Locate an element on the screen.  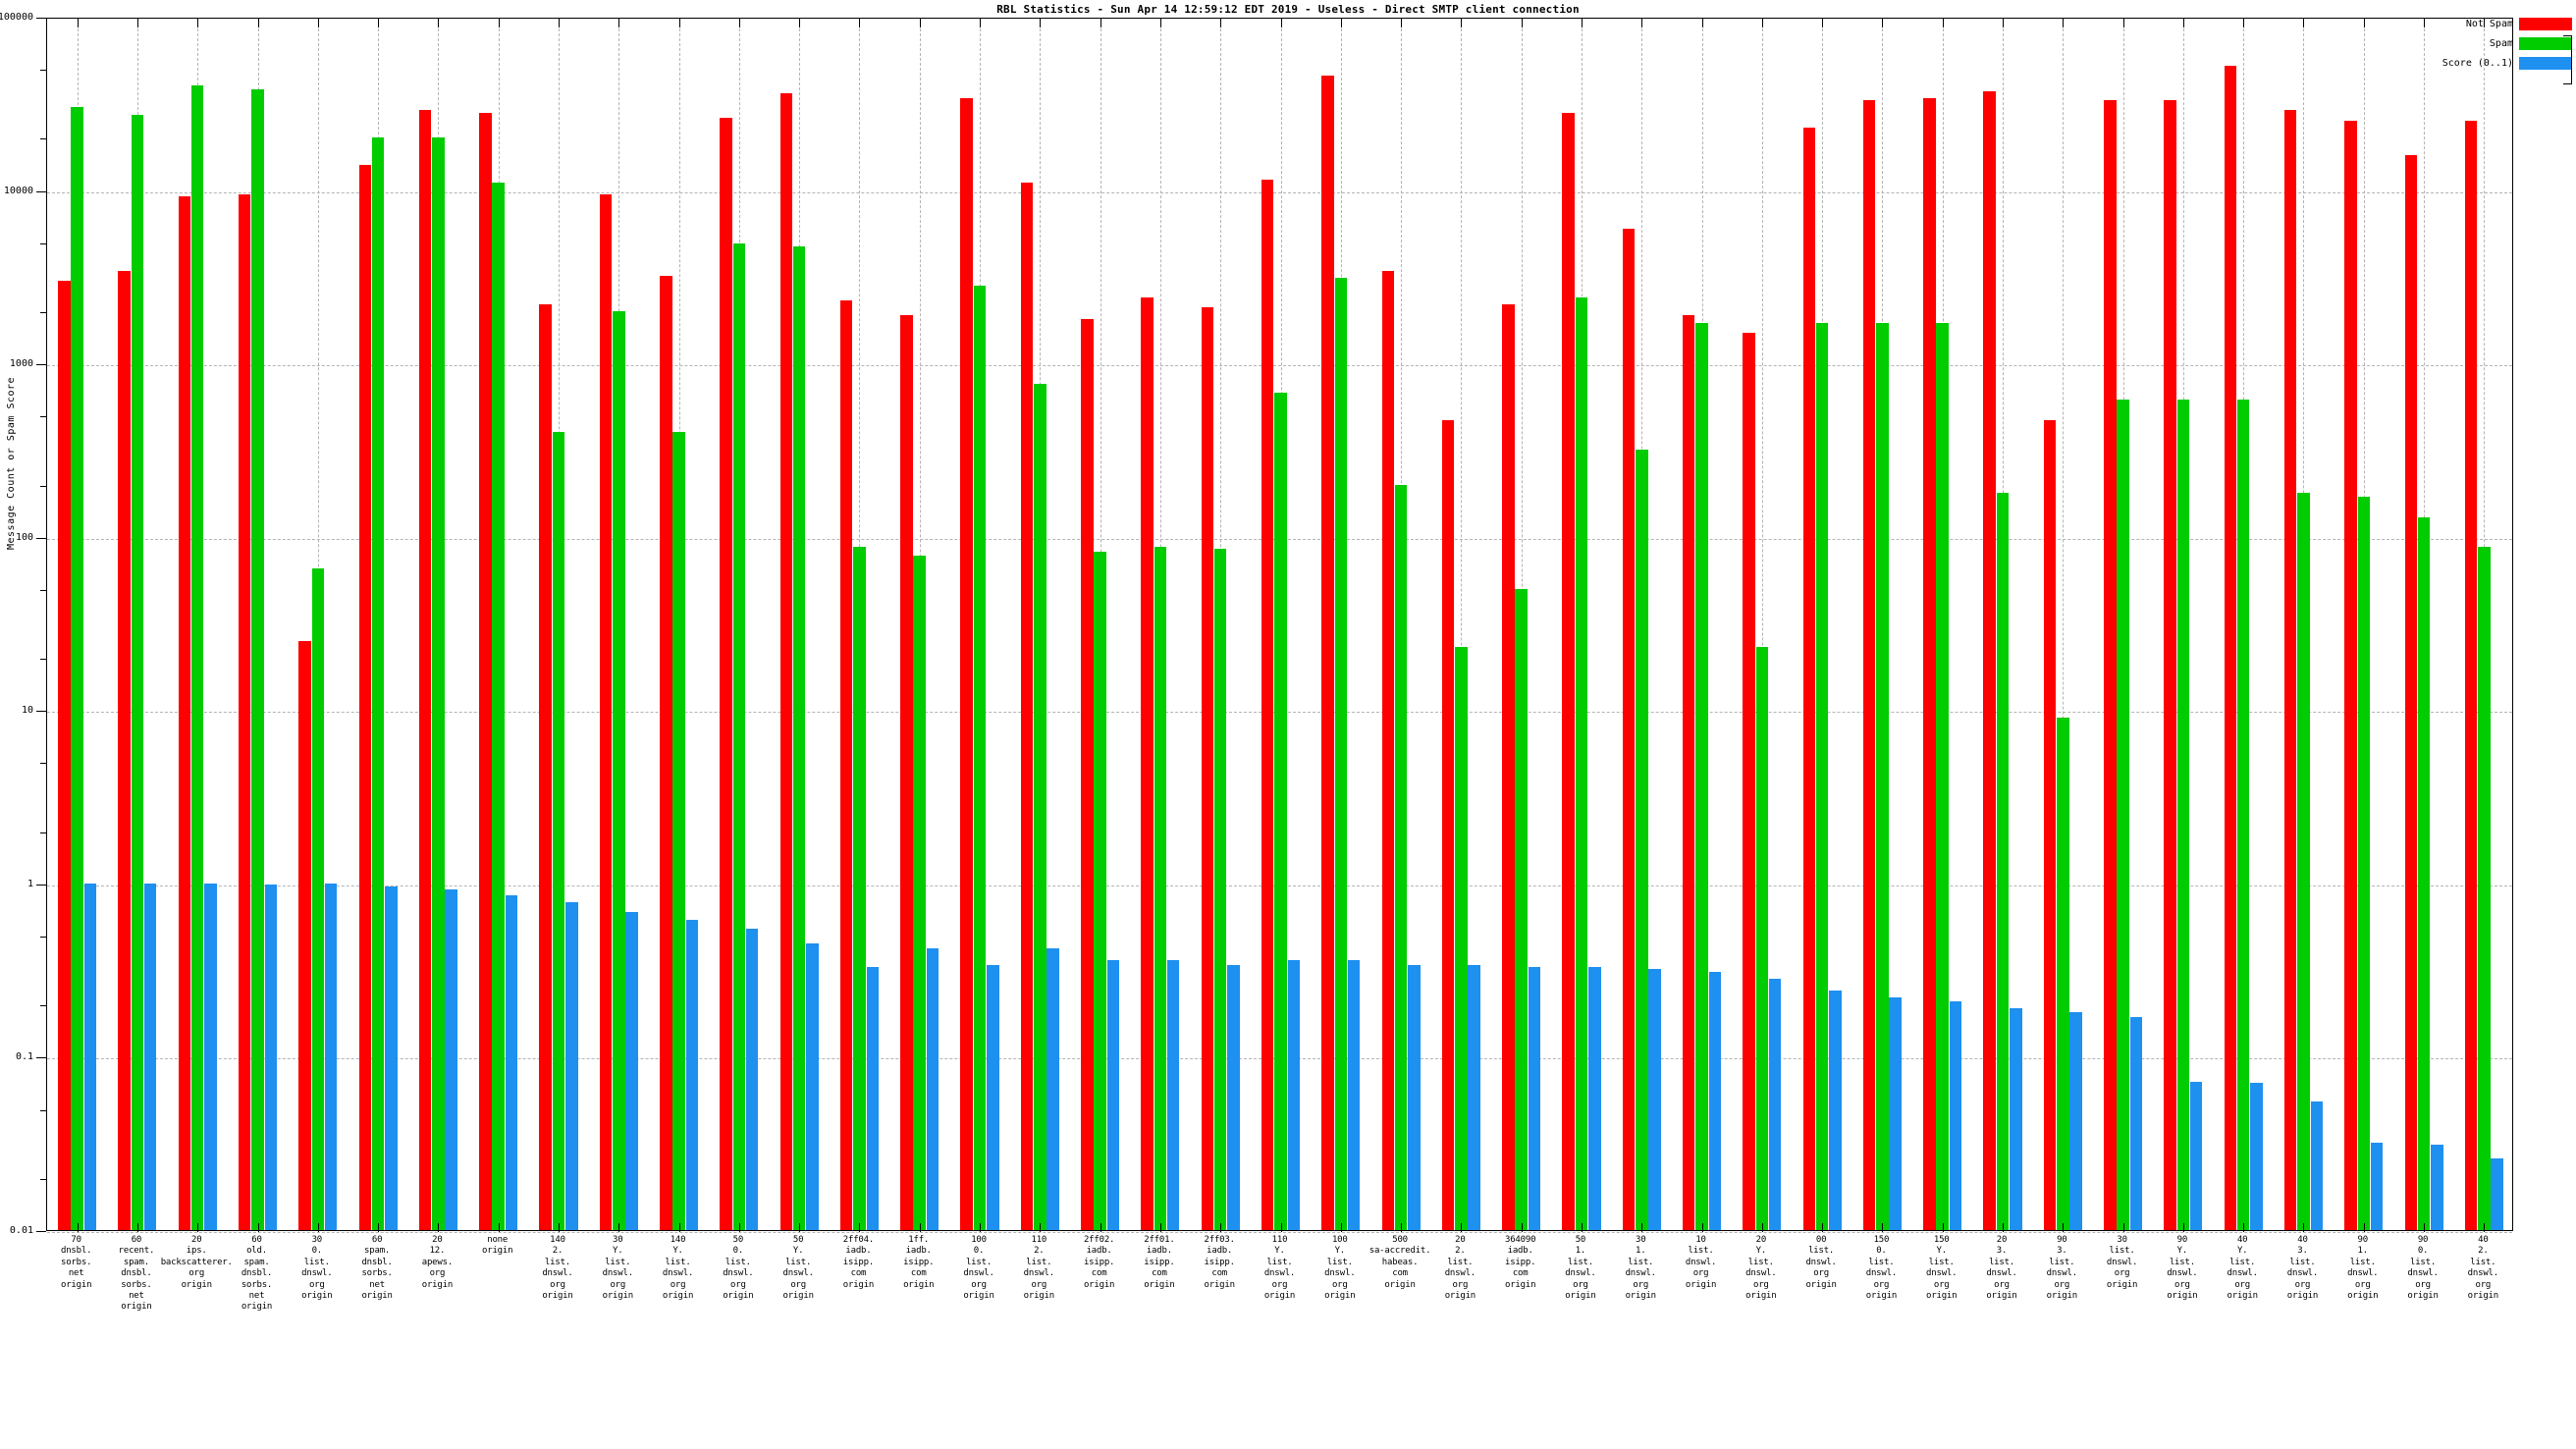
x-tick-label: 20 12. apews. org origin is located at coordinates (437, 1262).